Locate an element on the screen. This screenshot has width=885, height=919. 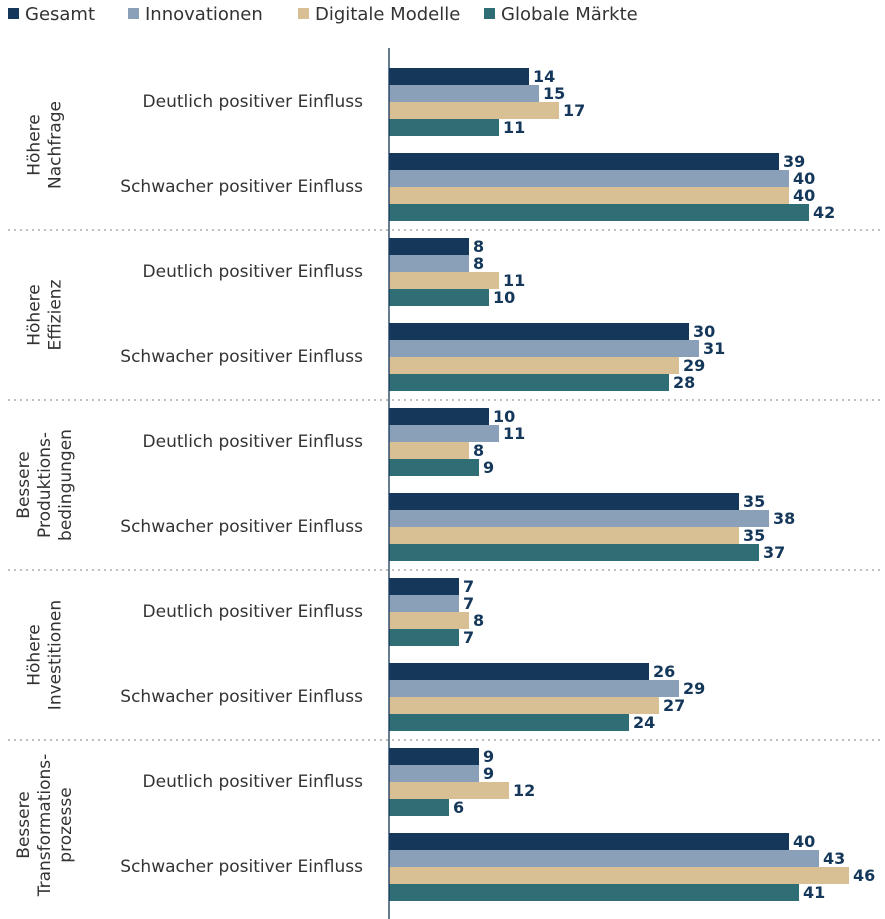
value-label: 37 is located at coordinates (774, 552).